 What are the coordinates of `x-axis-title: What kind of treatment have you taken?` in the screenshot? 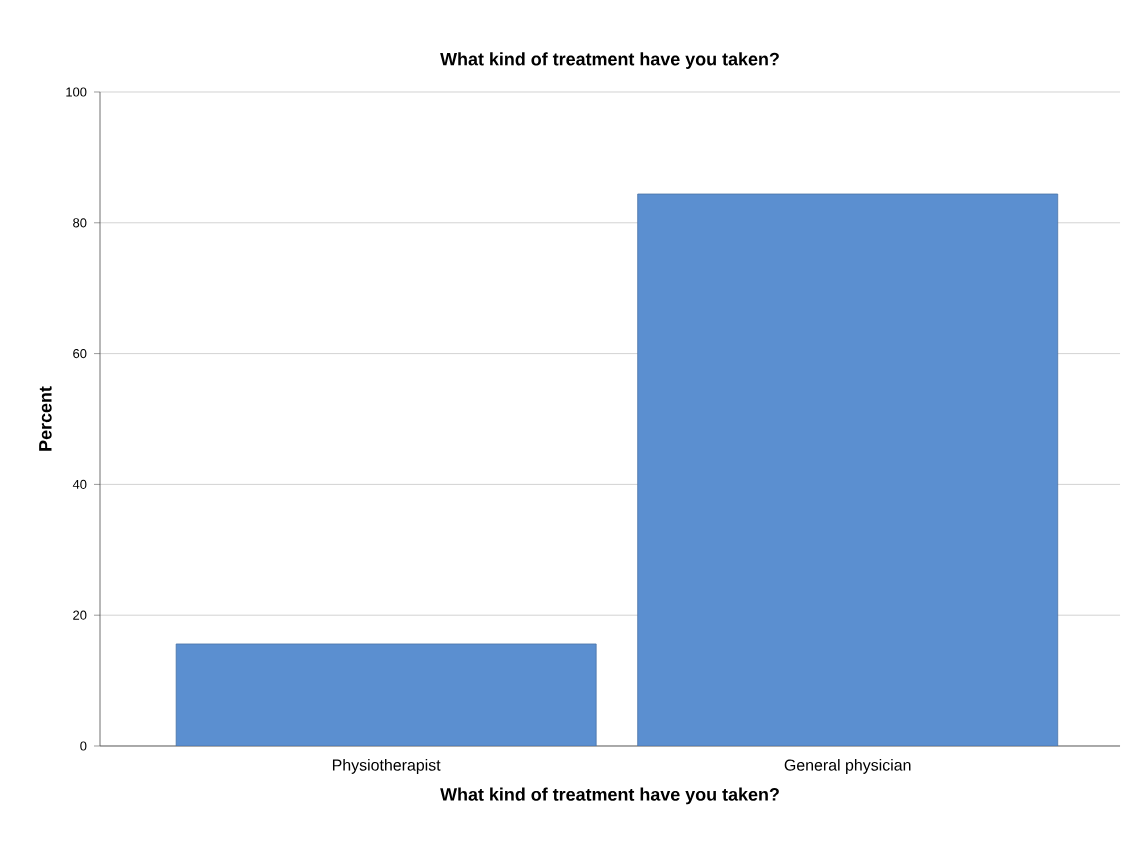 It's located at (609, 796).